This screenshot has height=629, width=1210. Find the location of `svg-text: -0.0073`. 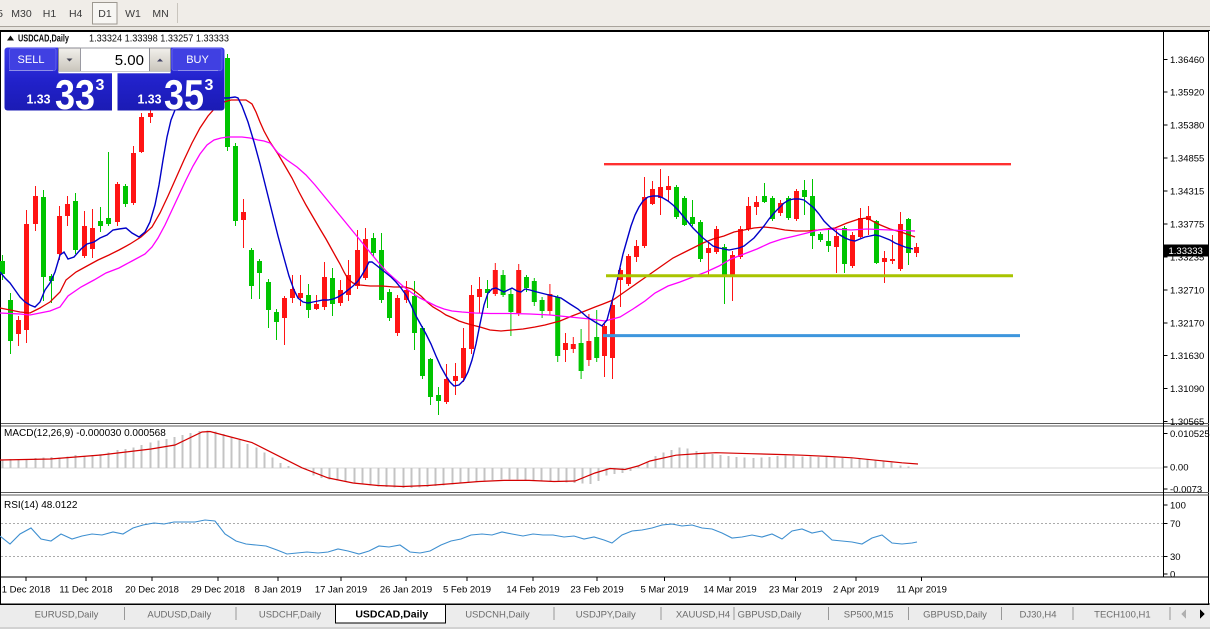

svg-text: -0.0073 is located at coordinates (1186, 490).